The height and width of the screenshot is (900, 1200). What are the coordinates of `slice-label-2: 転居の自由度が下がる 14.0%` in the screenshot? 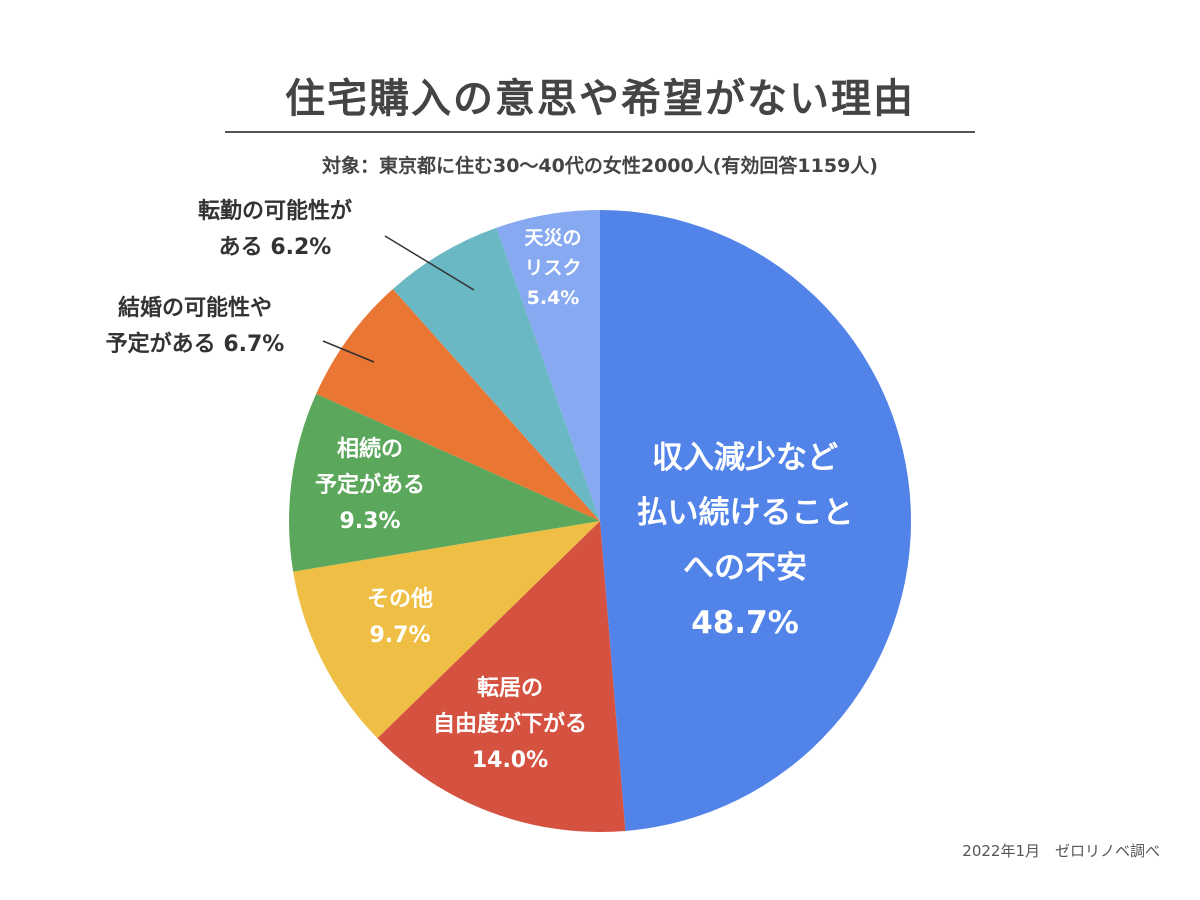 It's located at (510, 724).